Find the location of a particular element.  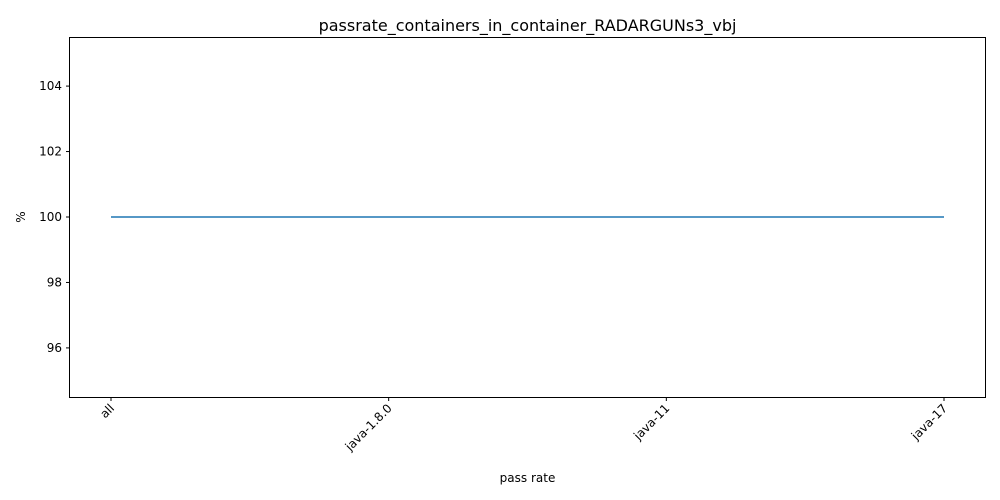

x-axis-label: pass rate is located at coordinates (528, 478).